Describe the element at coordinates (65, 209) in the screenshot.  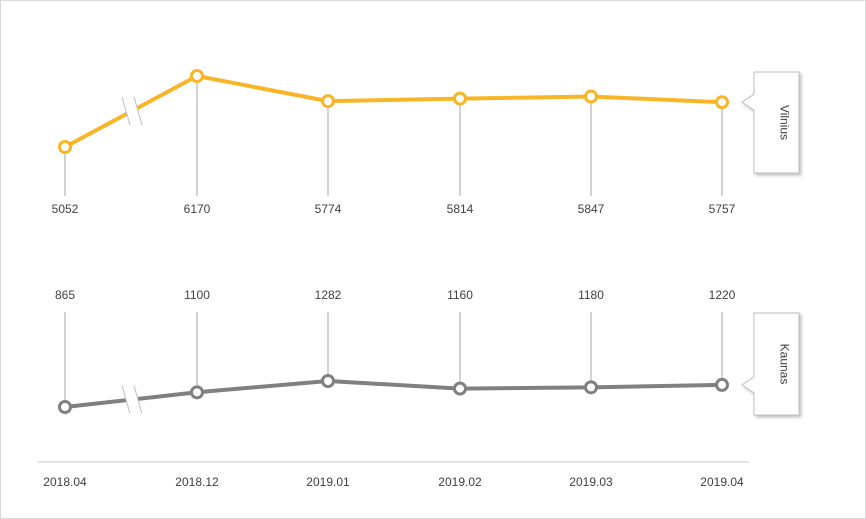
I see `data-label: 5052` at that location.